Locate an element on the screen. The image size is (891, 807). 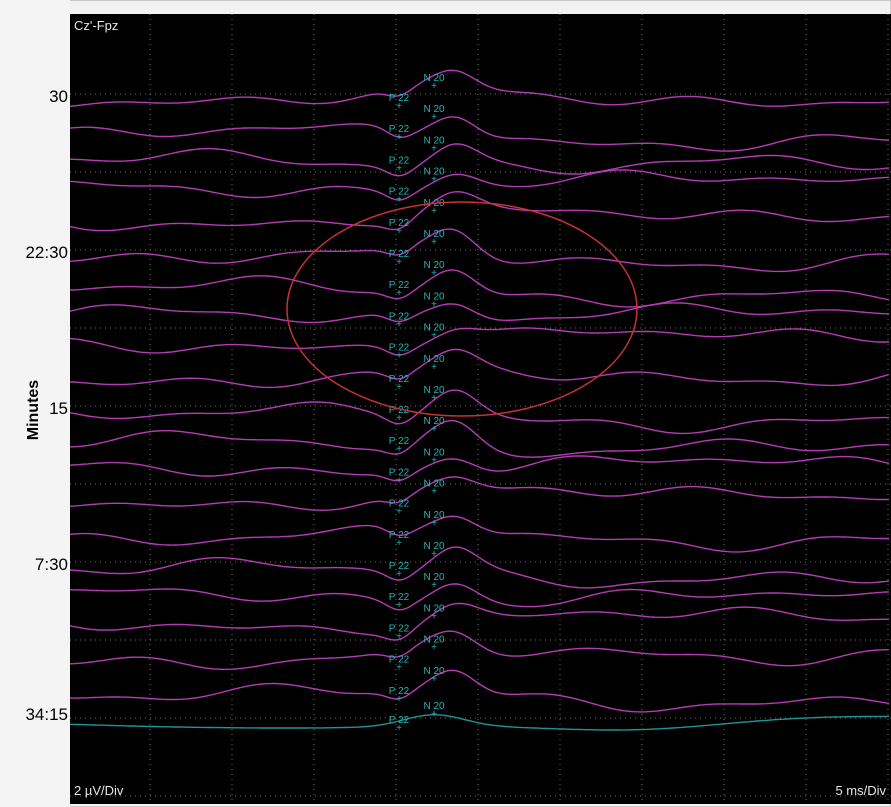
y-tick-15: 15 is located at coordinates (58, 408).